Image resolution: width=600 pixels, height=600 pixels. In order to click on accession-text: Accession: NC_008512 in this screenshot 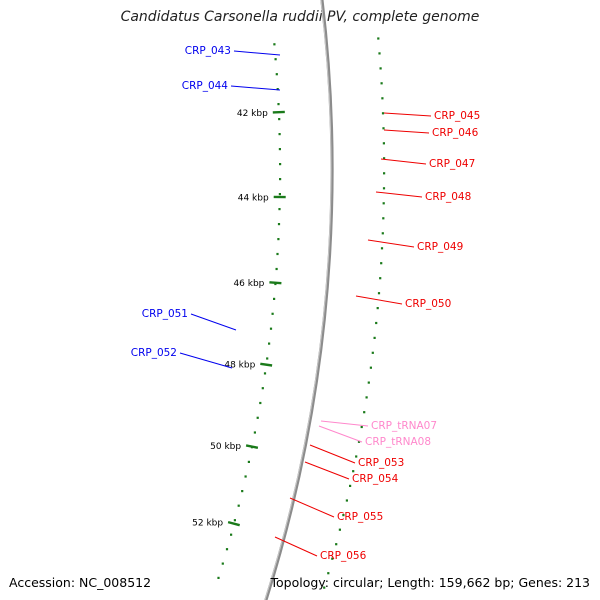, I will do `click(80, 582)`.